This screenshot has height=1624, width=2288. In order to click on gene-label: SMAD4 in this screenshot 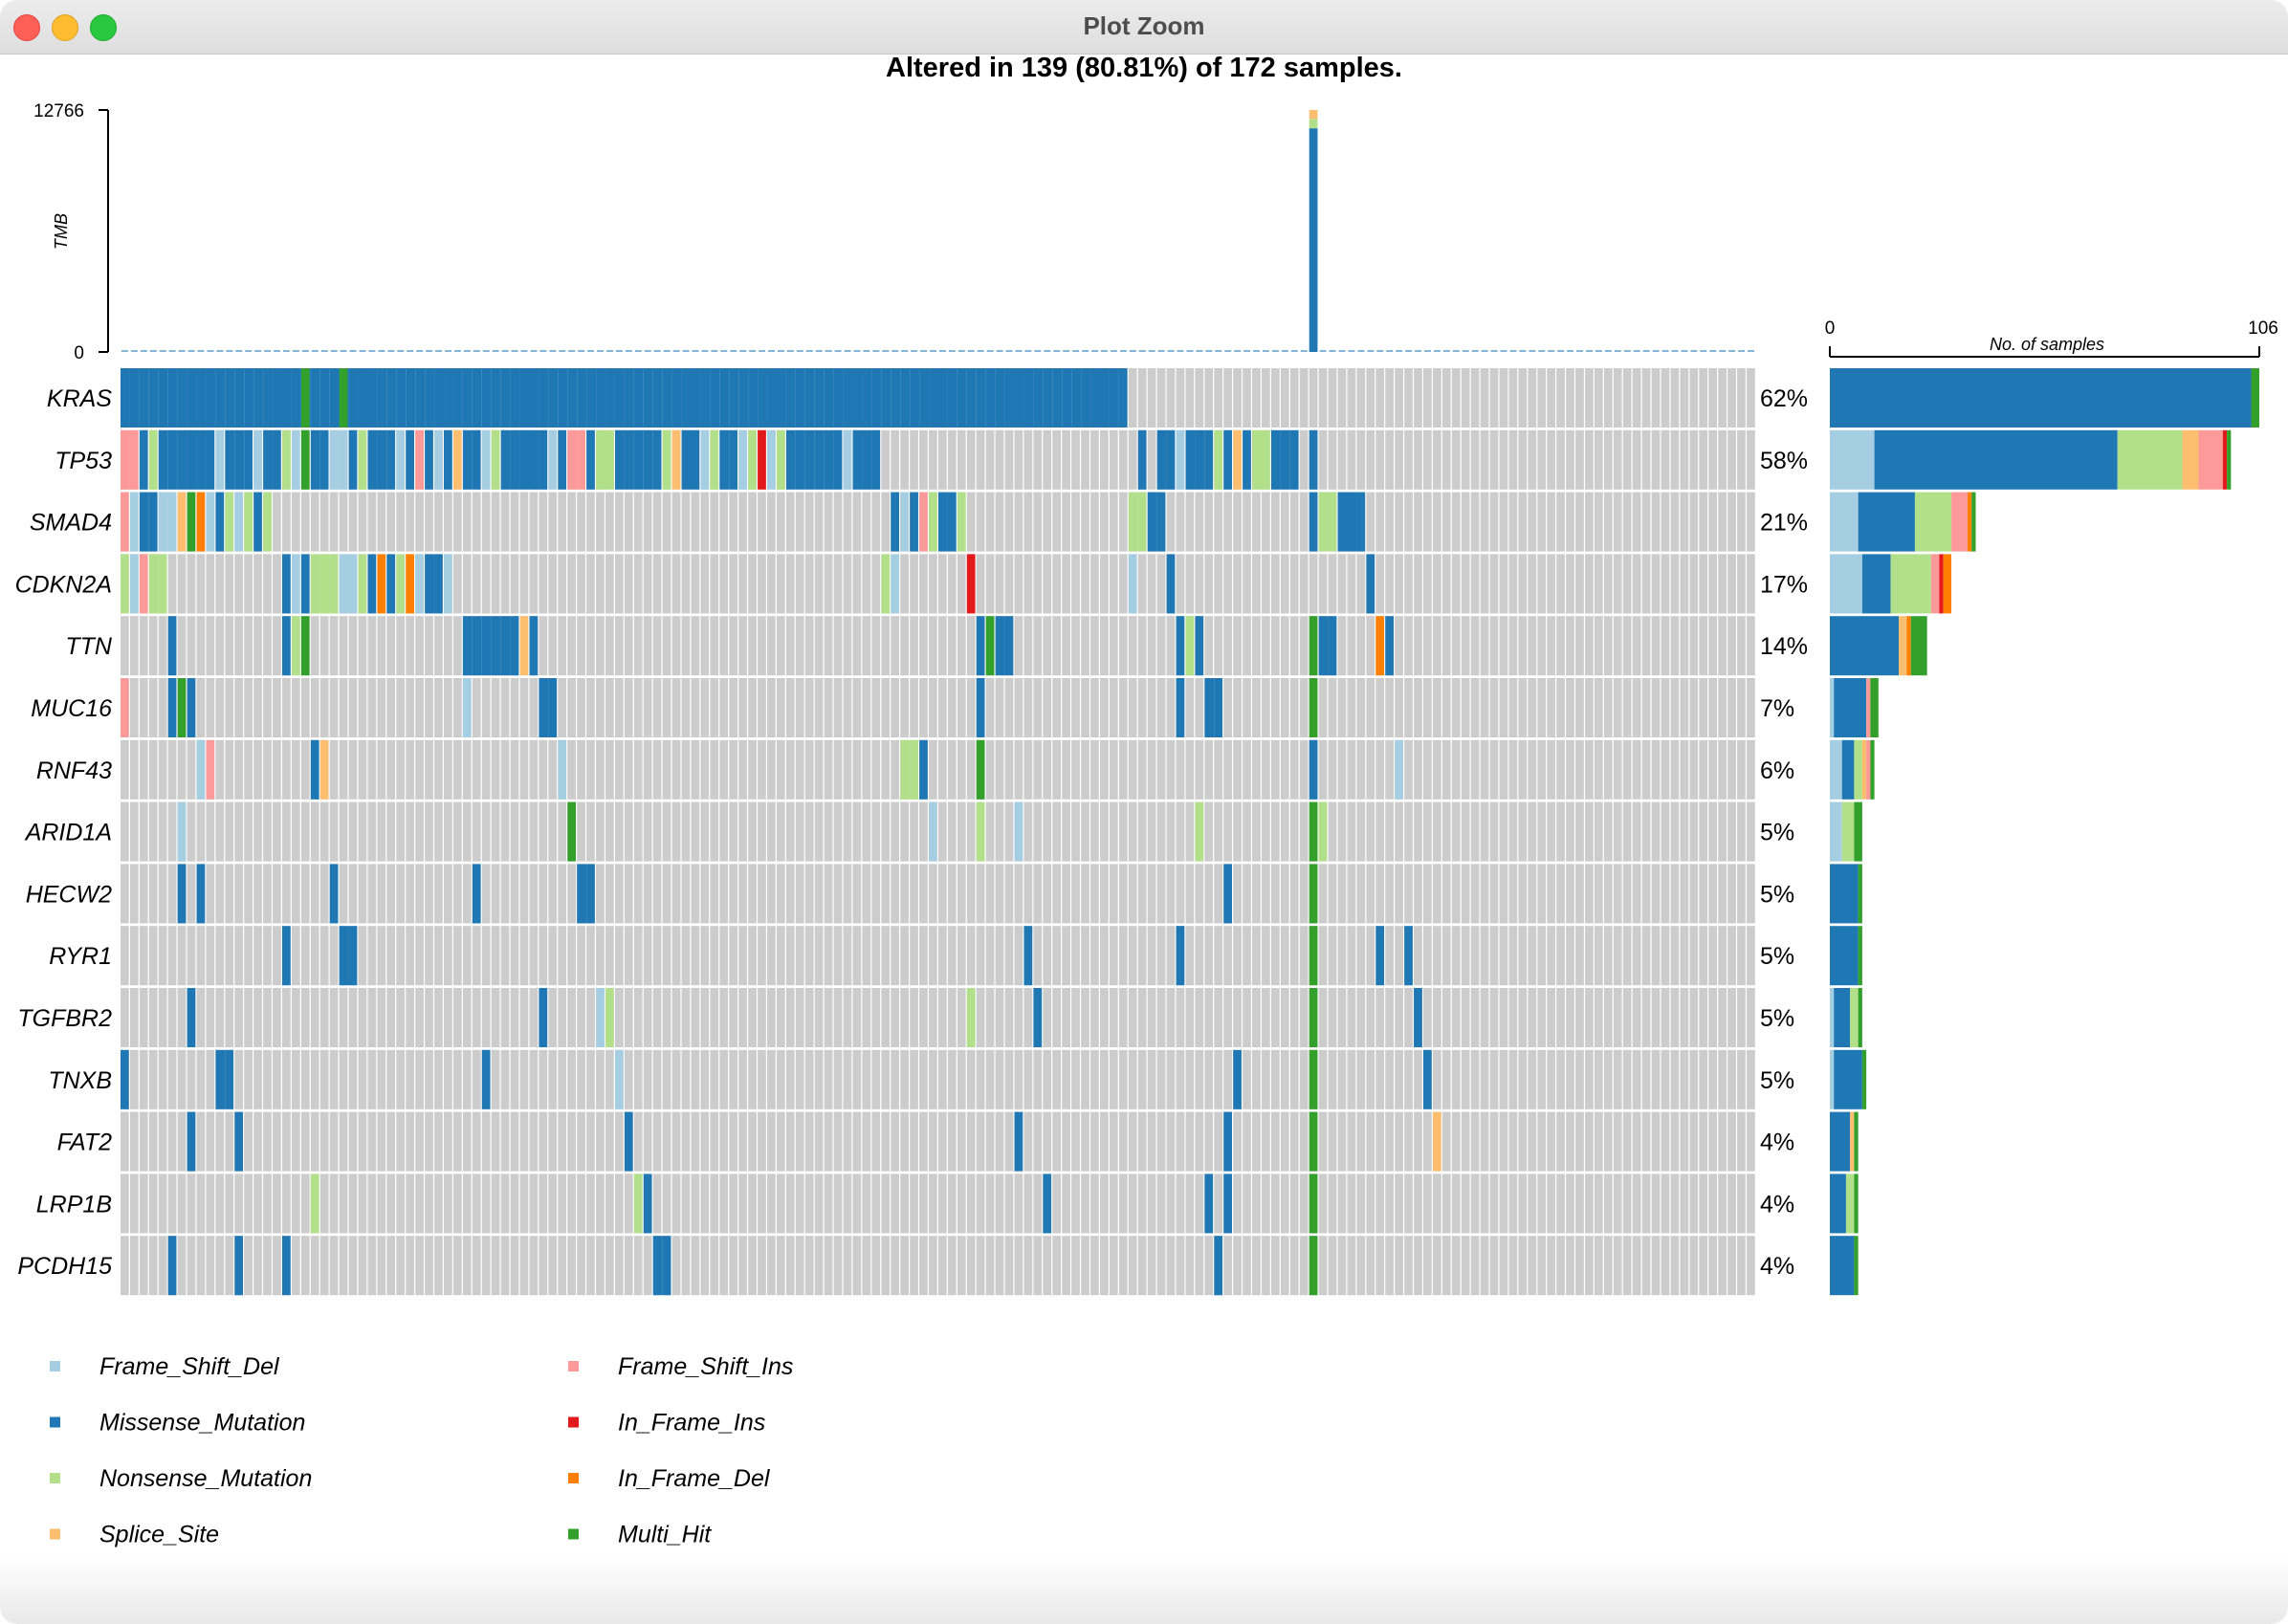, I will do `click(71, 523)`.